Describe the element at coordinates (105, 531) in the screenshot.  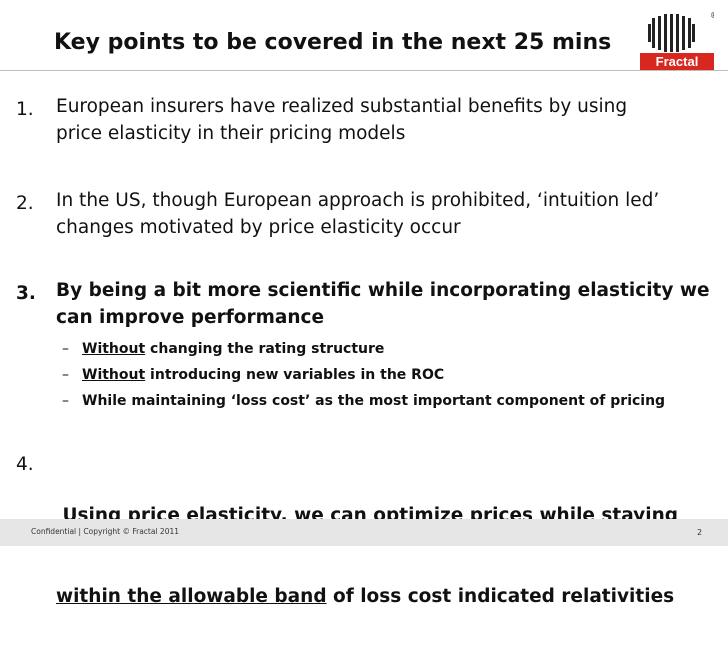
I see `copyright-notice: Confidential | Copyright © Fractal 2011` at that location.